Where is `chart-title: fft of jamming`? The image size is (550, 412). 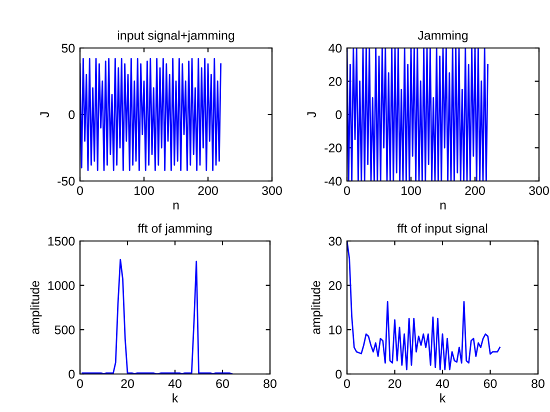
chart-title: fft of jamming is located at coordinates (175, 230).